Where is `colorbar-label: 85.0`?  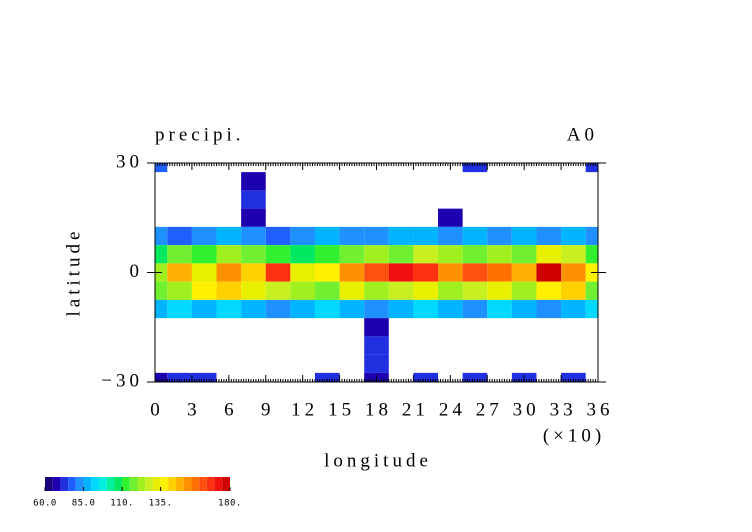 colorbar-label: 85.0 is located at coordinates (84, 504).